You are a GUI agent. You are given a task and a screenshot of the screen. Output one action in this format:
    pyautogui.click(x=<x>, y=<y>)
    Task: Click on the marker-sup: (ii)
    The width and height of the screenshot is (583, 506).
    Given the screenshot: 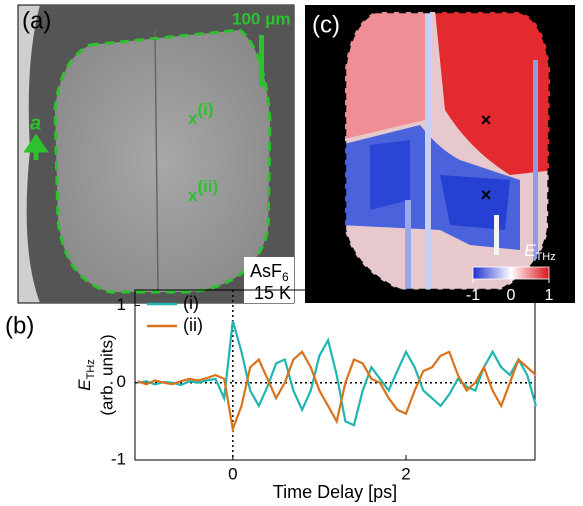 What is the action you would take?
    pyautogui.click(x=207, y=186)
    